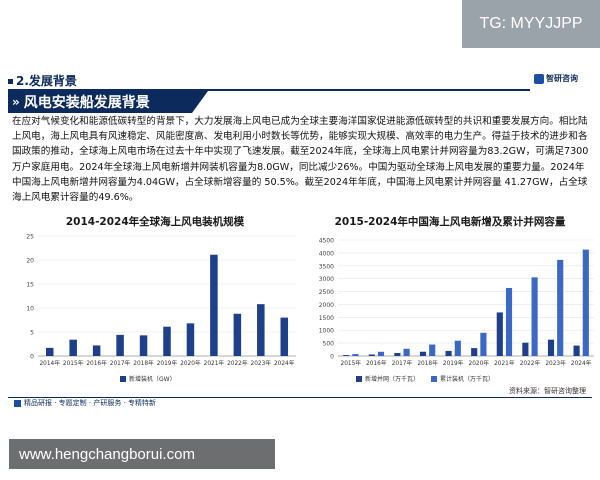 This screenshot has height=480, width=600. What do you see at coordinates (531, 24) in the screenshot?
I see `tg-badge: TG: MYYJJPP` at bounding box center [531, 24].